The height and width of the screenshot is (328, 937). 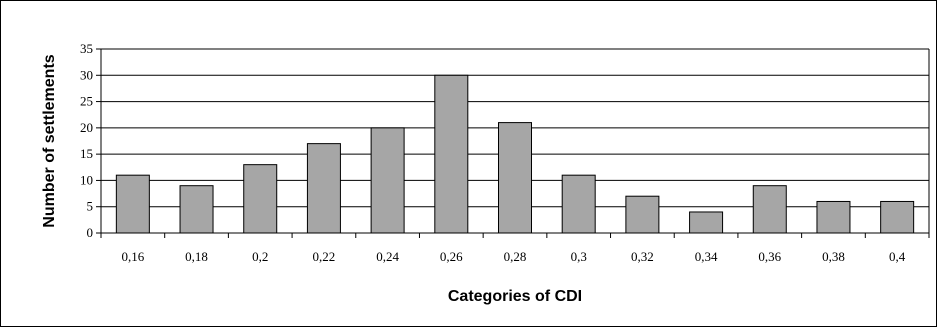 What do you see at coordinates (578, 204) in the screenshot?
I see `bar-0,3` at bounding box center [578, 204].